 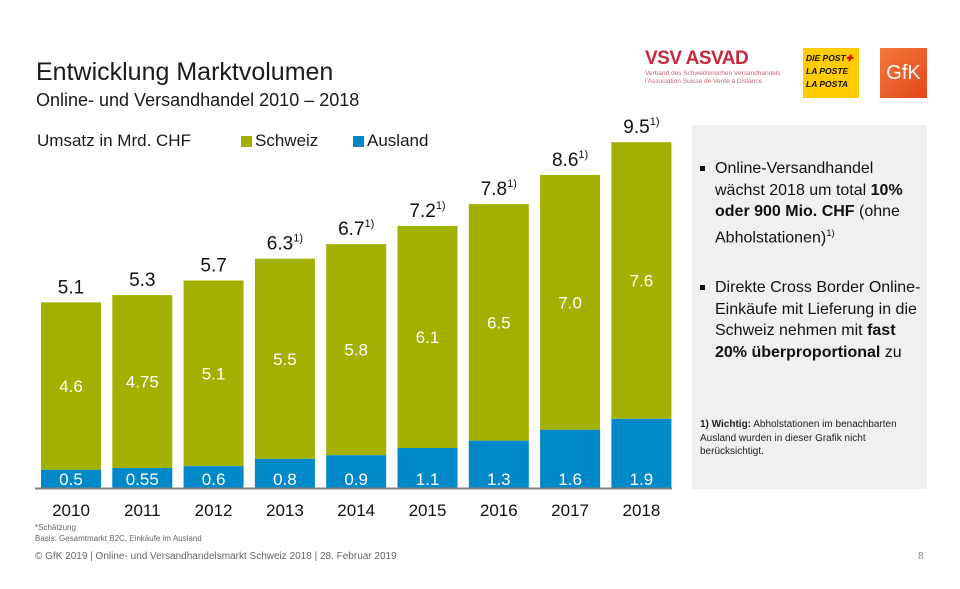 I want to click on legend-item-schweiz: Schweiz, so click(x=279, y=141).